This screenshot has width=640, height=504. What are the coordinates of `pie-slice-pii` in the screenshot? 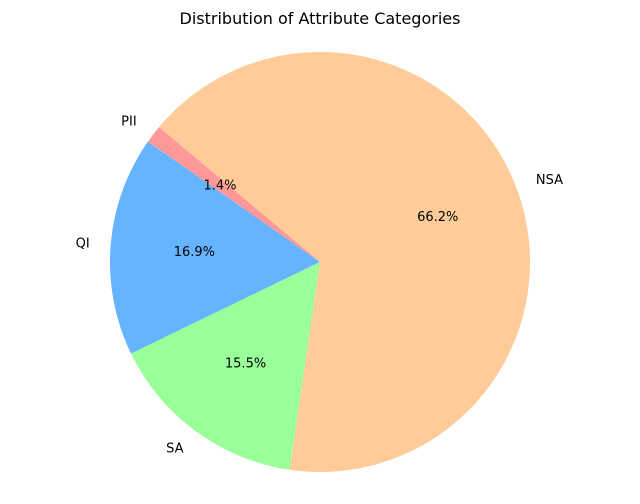 It's located at (233, 194).